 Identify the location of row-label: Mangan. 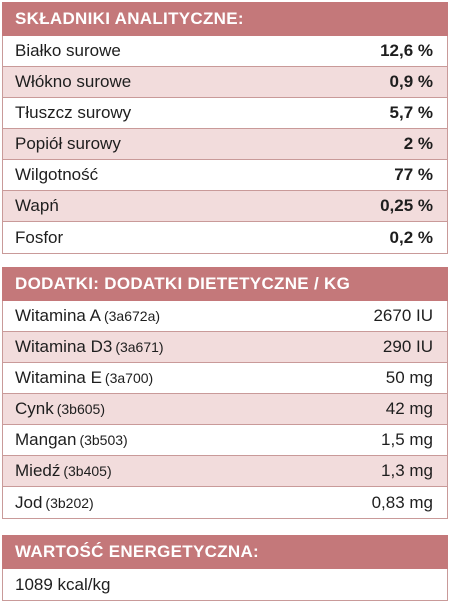
(46, 439).